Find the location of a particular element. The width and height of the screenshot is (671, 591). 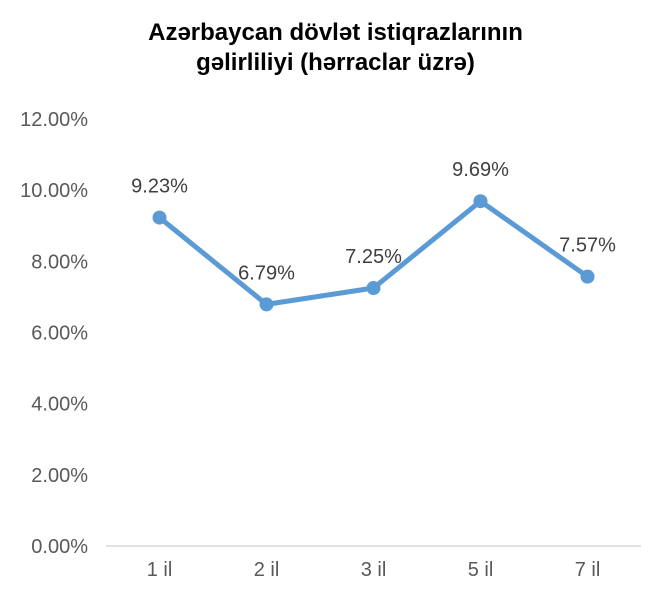

x-tick-label: 5 il is located at coordinates (481, 570).